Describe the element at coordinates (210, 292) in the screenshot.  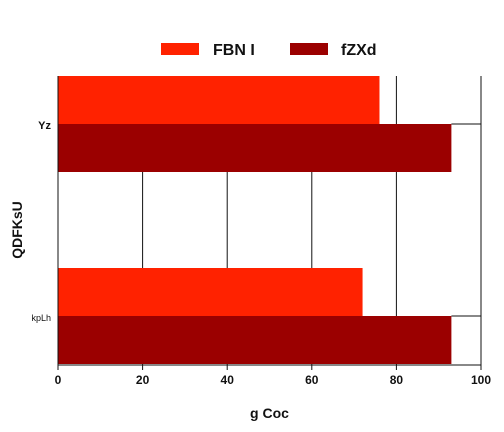
I see `bar-kpLh-FBN-I` at that location.